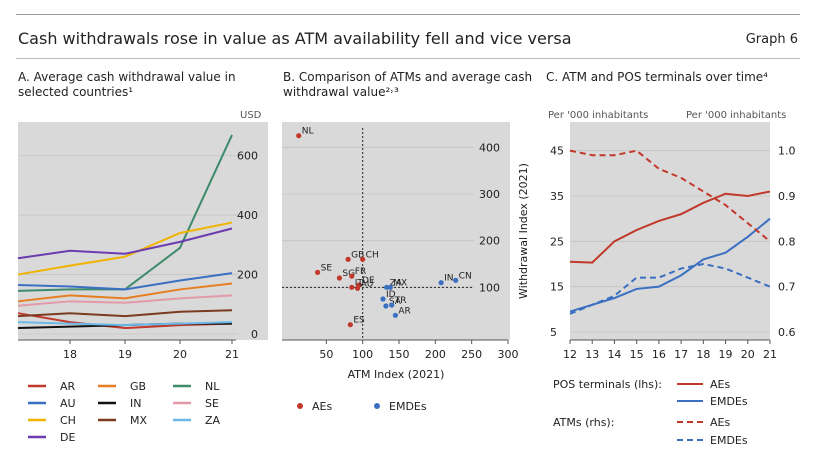 The height and width of the screenshot is (458, 820). What do you see at coordinates (471, 354) in the screenshot?
I see `panel-b-x-tick: 250` at bounding box center [471, 354].